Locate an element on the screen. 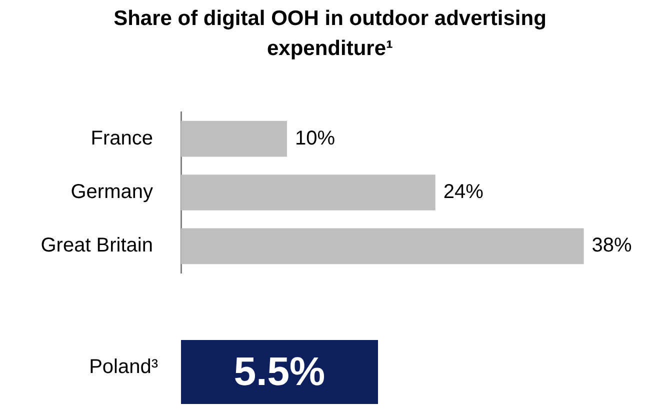 This screenshot has width=667, height=410. y-tick-label: Germany is located at coordinates (111, 192).